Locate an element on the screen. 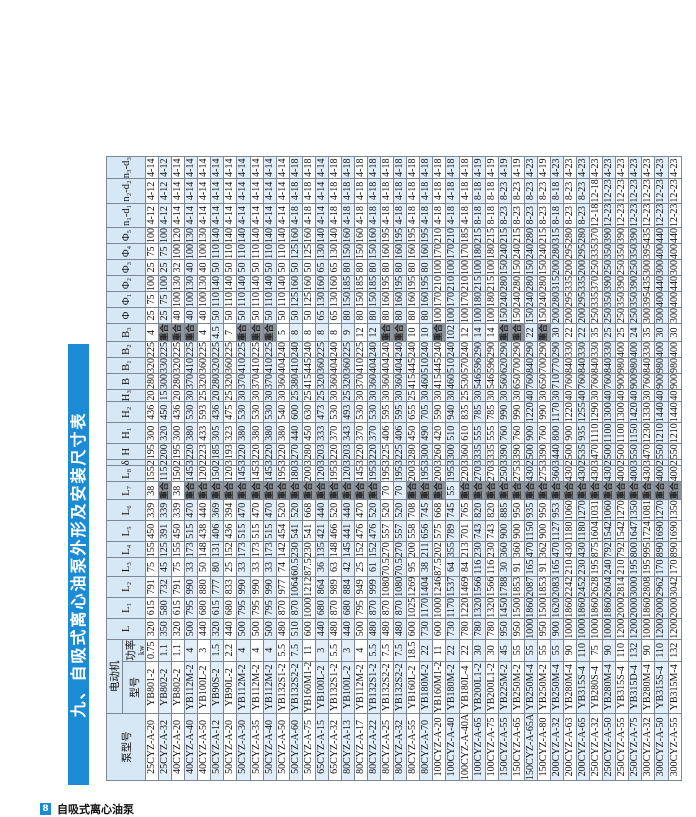  header-dim: B₁ is located at coordinates (126, 365).